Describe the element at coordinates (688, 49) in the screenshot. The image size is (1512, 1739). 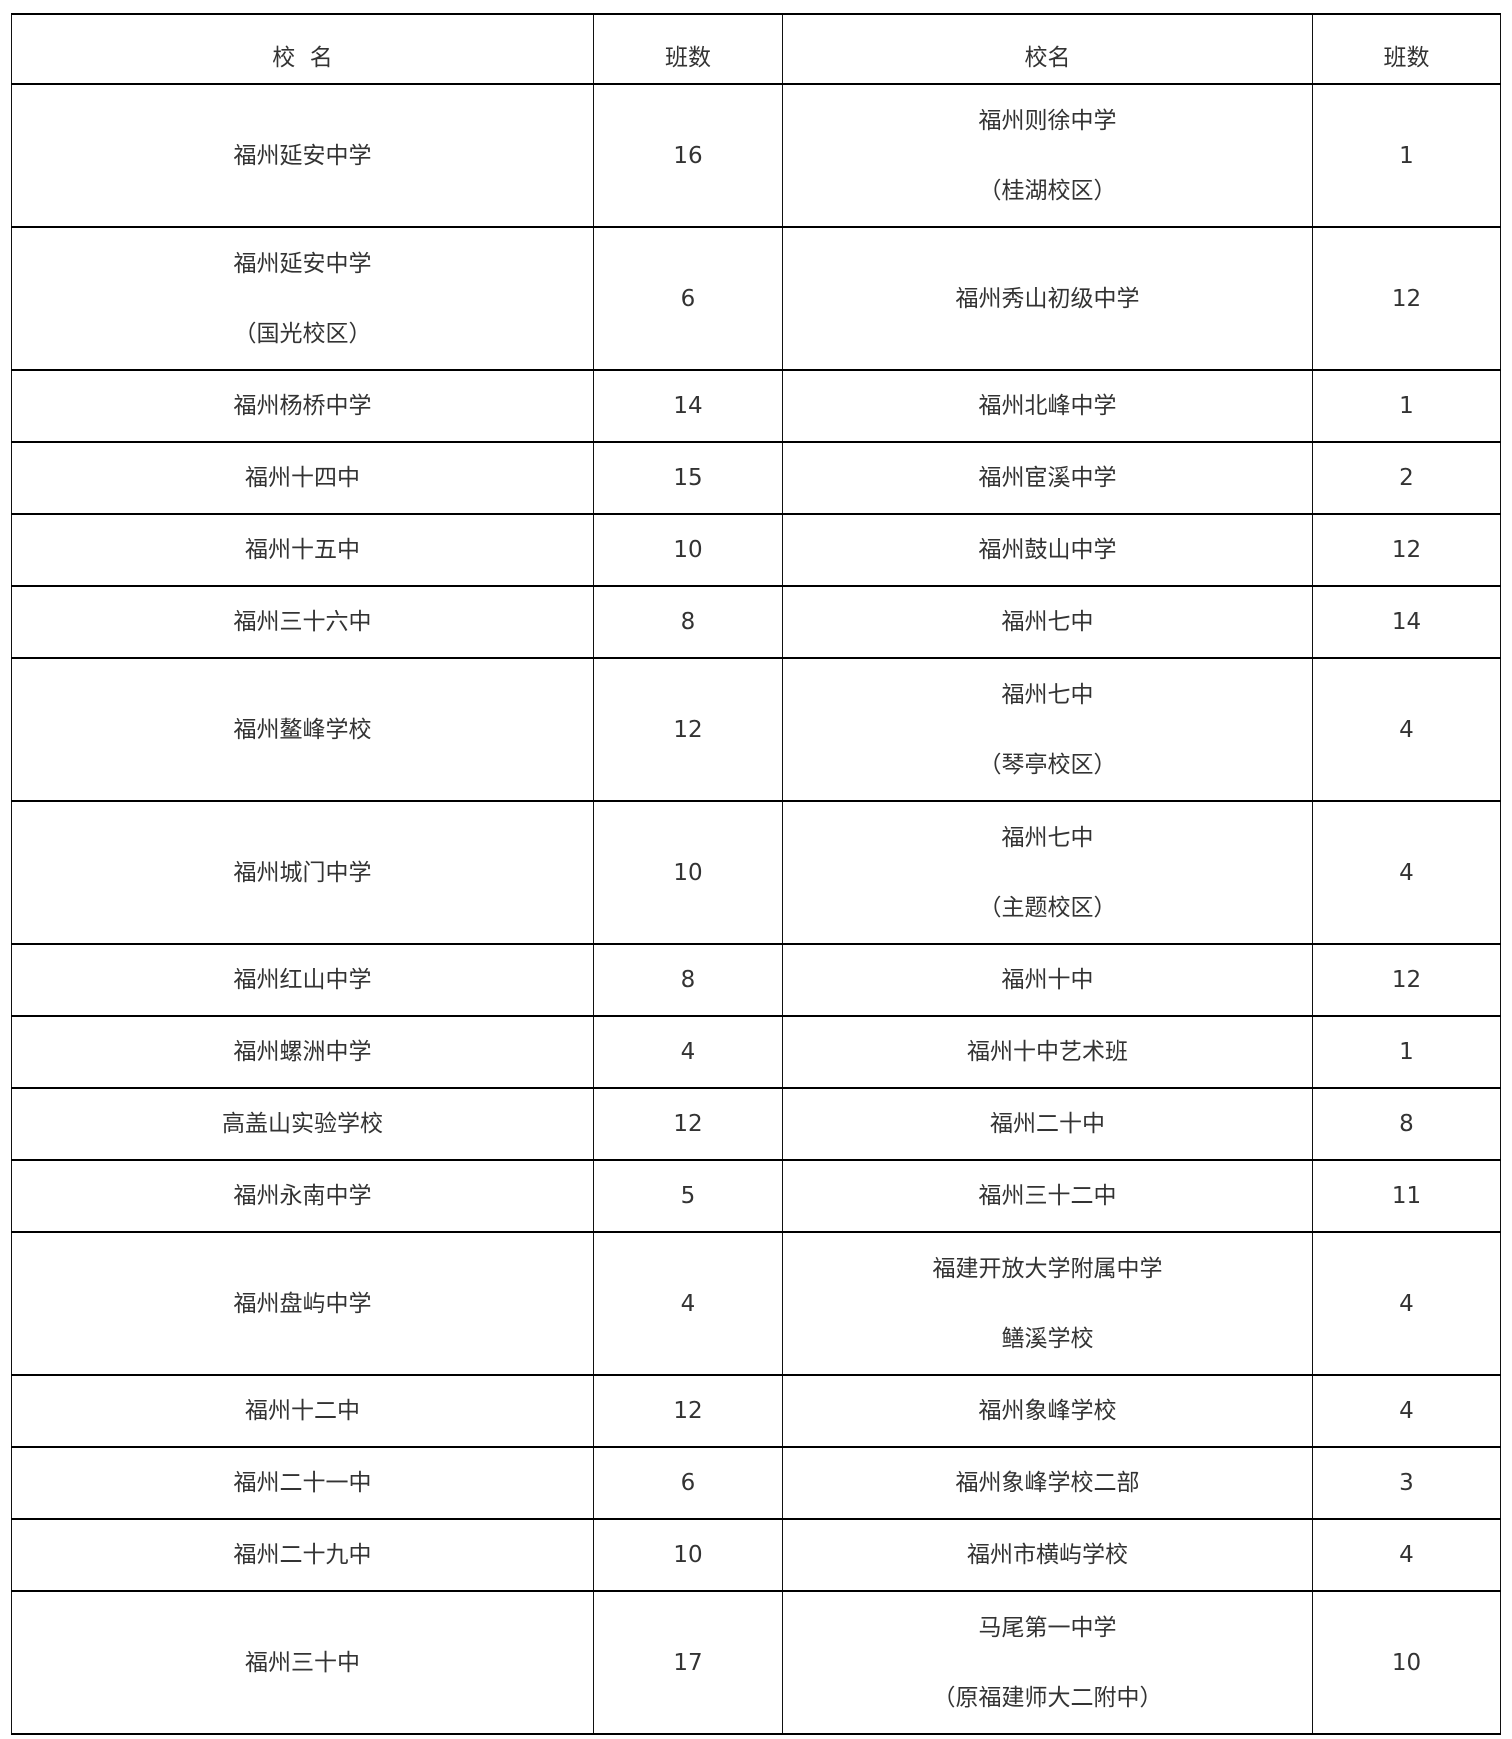
I see `header-class-count-1: 班数` at that location.